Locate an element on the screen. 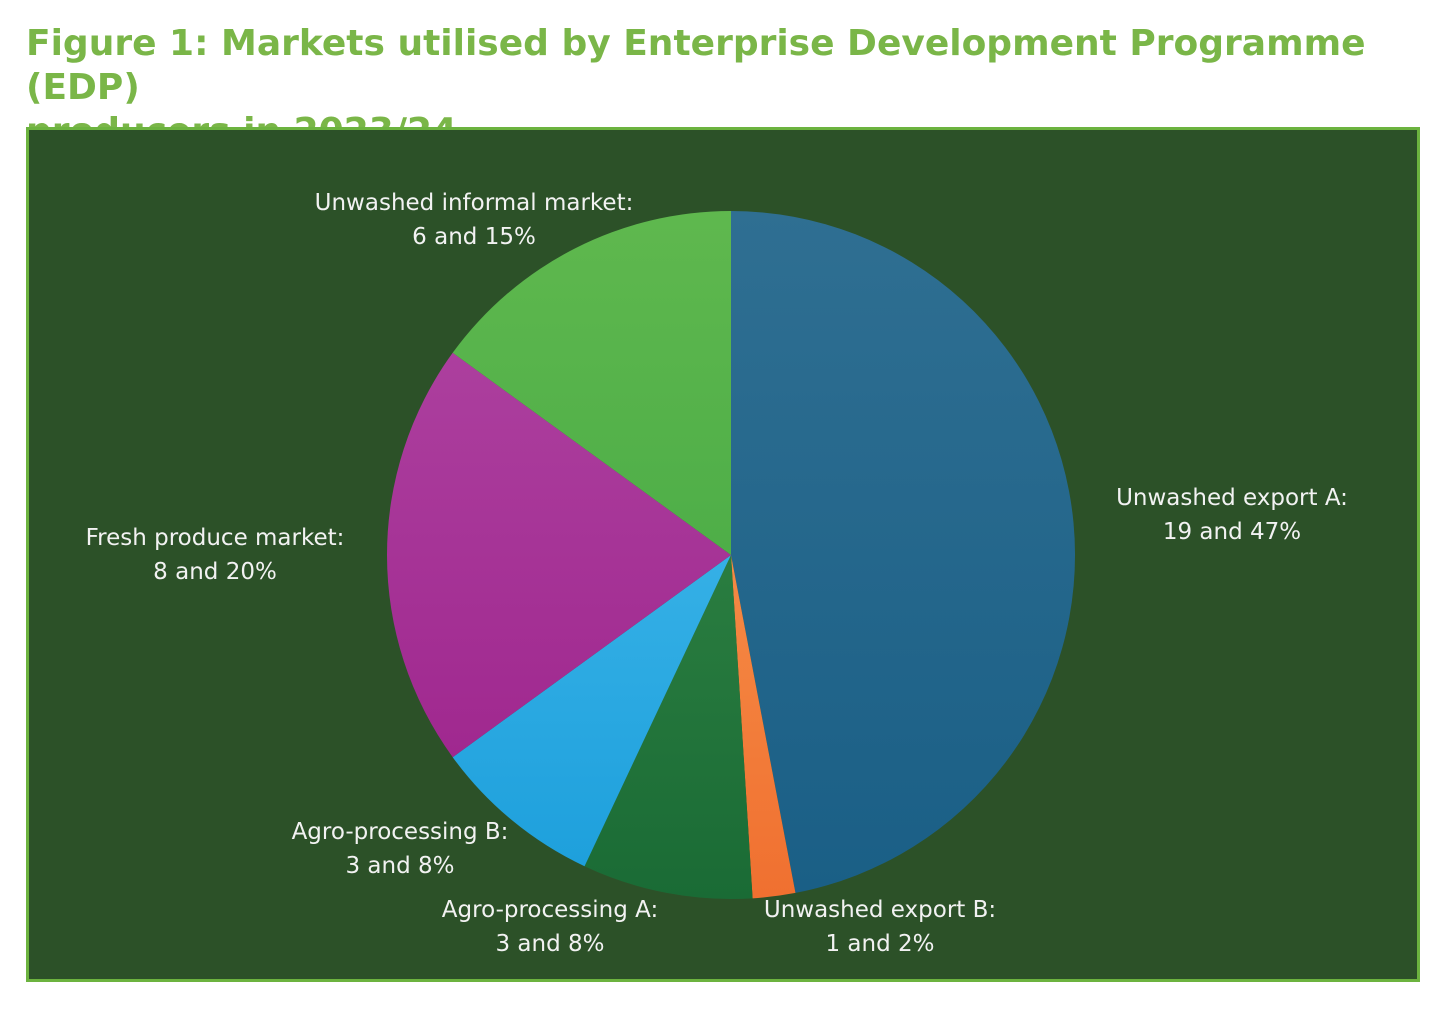  slice-value-0: 19 and 47% is located at coordinates (1232, 532).